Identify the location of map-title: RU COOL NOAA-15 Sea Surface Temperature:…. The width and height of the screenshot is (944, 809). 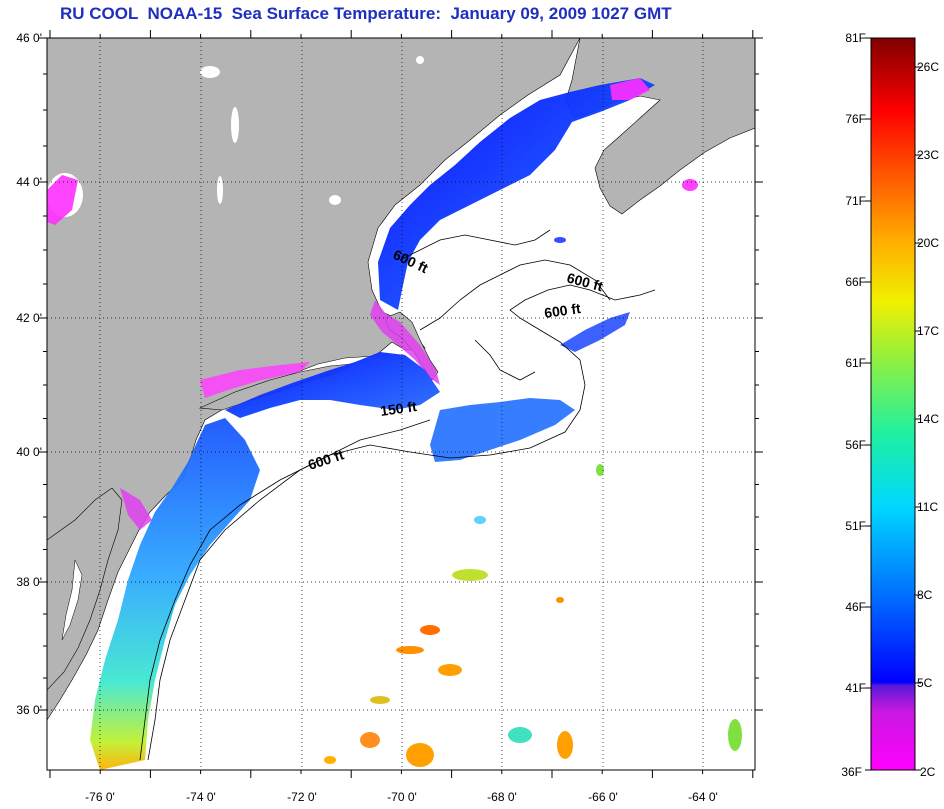
(366, 13).